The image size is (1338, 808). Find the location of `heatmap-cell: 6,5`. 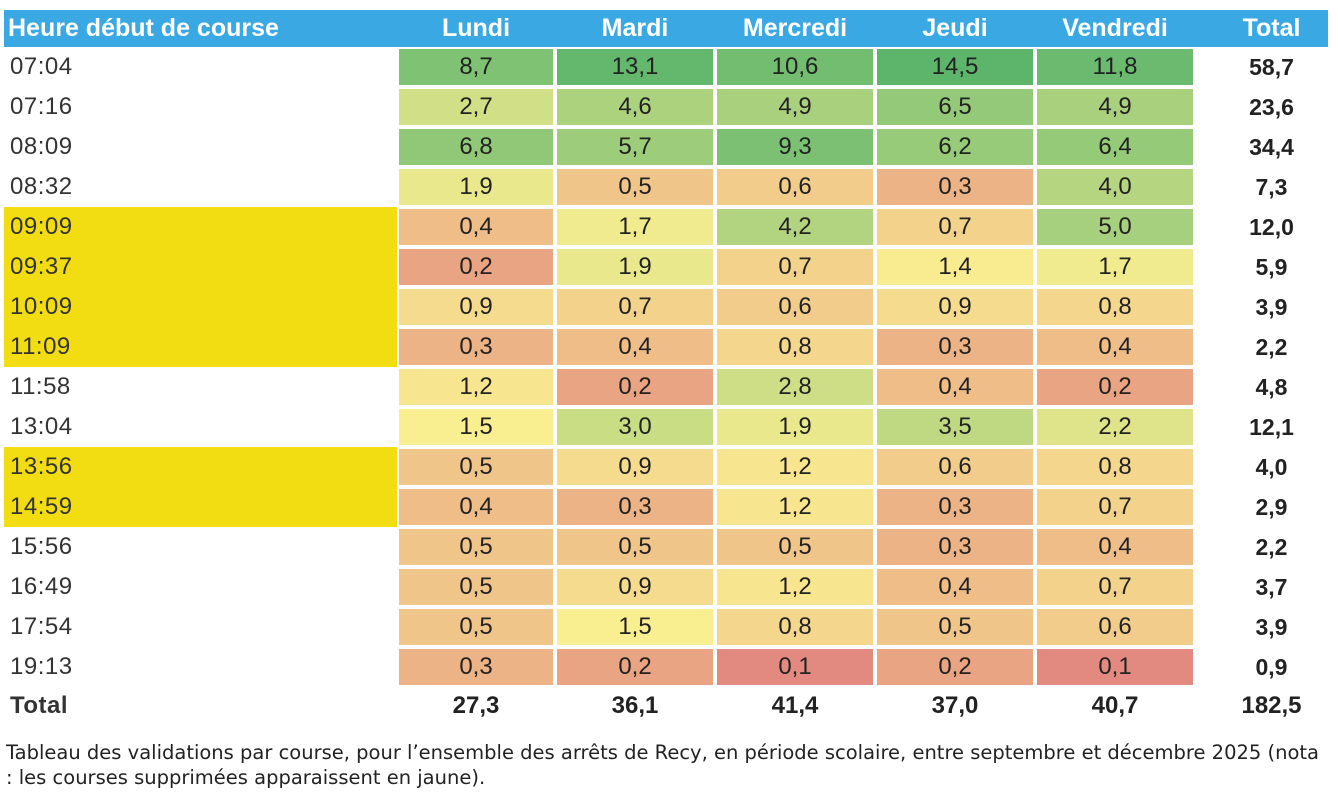

heatmap-cell: 6,5 is located at coordinates (955, 107).